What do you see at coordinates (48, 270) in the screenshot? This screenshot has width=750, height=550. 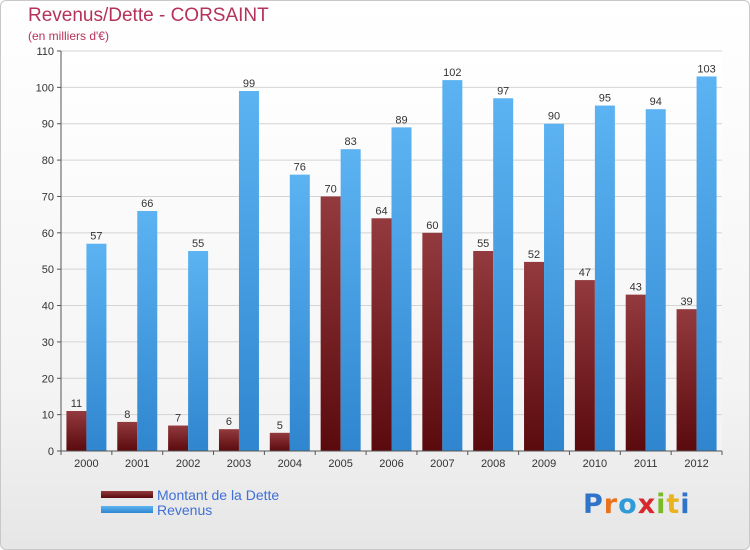 I see `y-tick-label: 50` at bounding box center [48, 270].